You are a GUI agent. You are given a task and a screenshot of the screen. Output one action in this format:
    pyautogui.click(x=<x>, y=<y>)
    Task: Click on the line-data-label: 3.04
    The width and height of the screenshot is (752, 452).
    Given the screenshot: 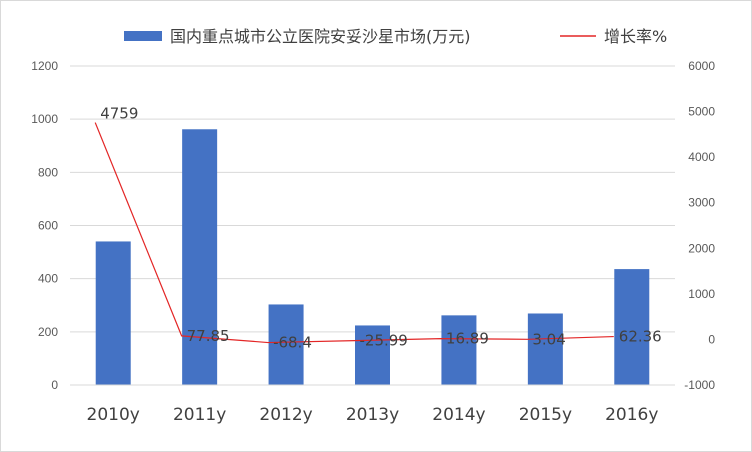 What is the action you would take?
    pyautogui.click(x=548, y=339)
    